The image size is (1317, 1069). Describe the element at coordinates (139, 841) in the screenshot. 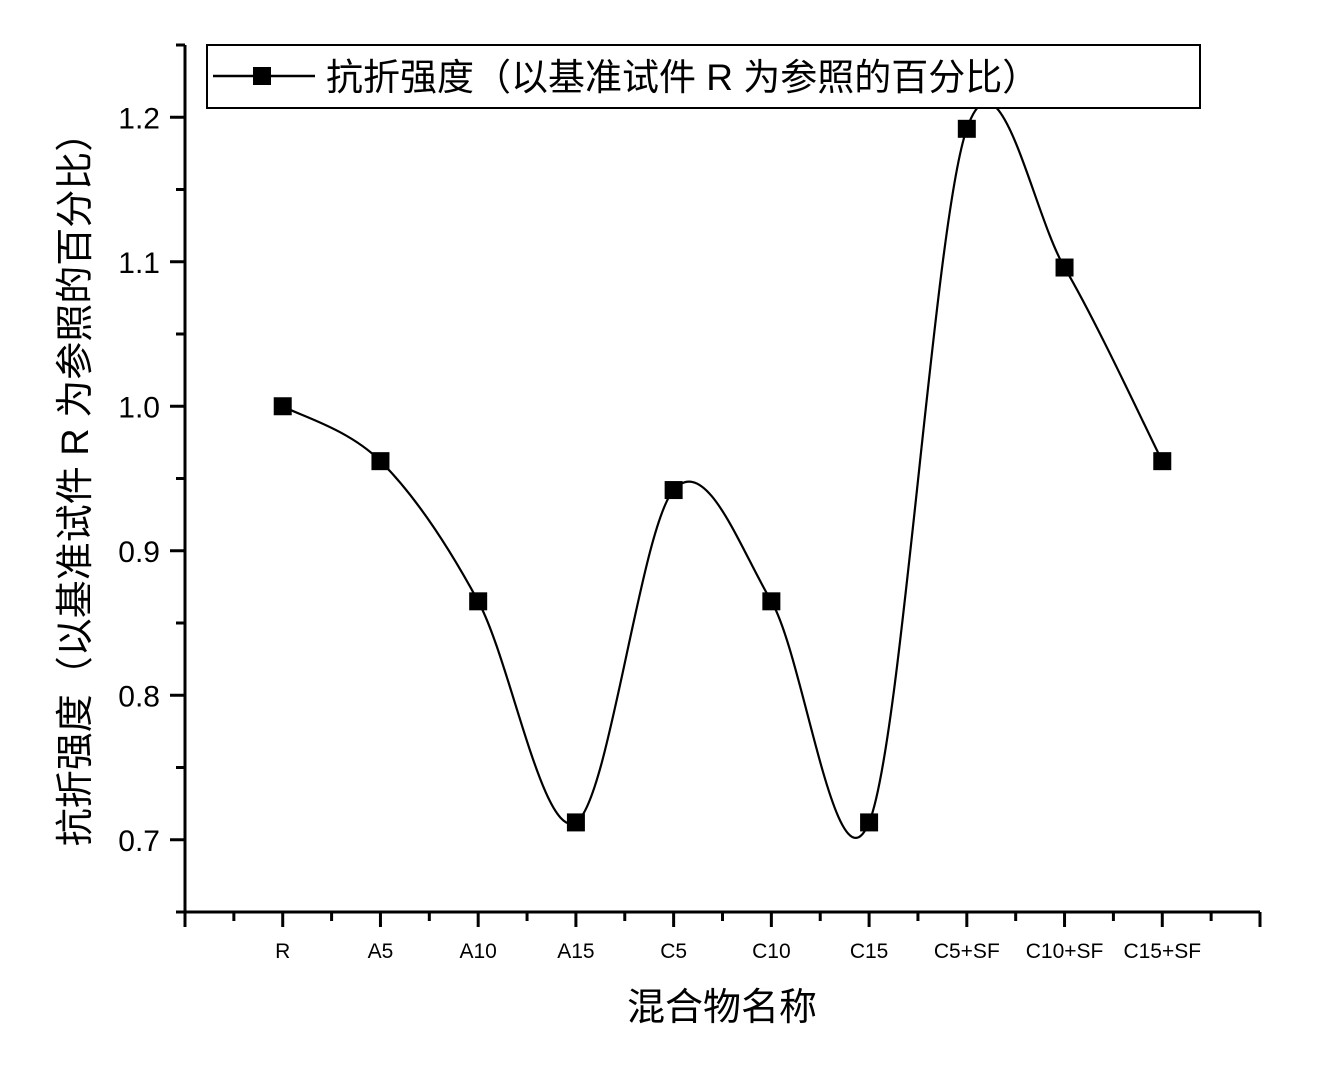

I see `y-tick-label: 0.7` at that location.